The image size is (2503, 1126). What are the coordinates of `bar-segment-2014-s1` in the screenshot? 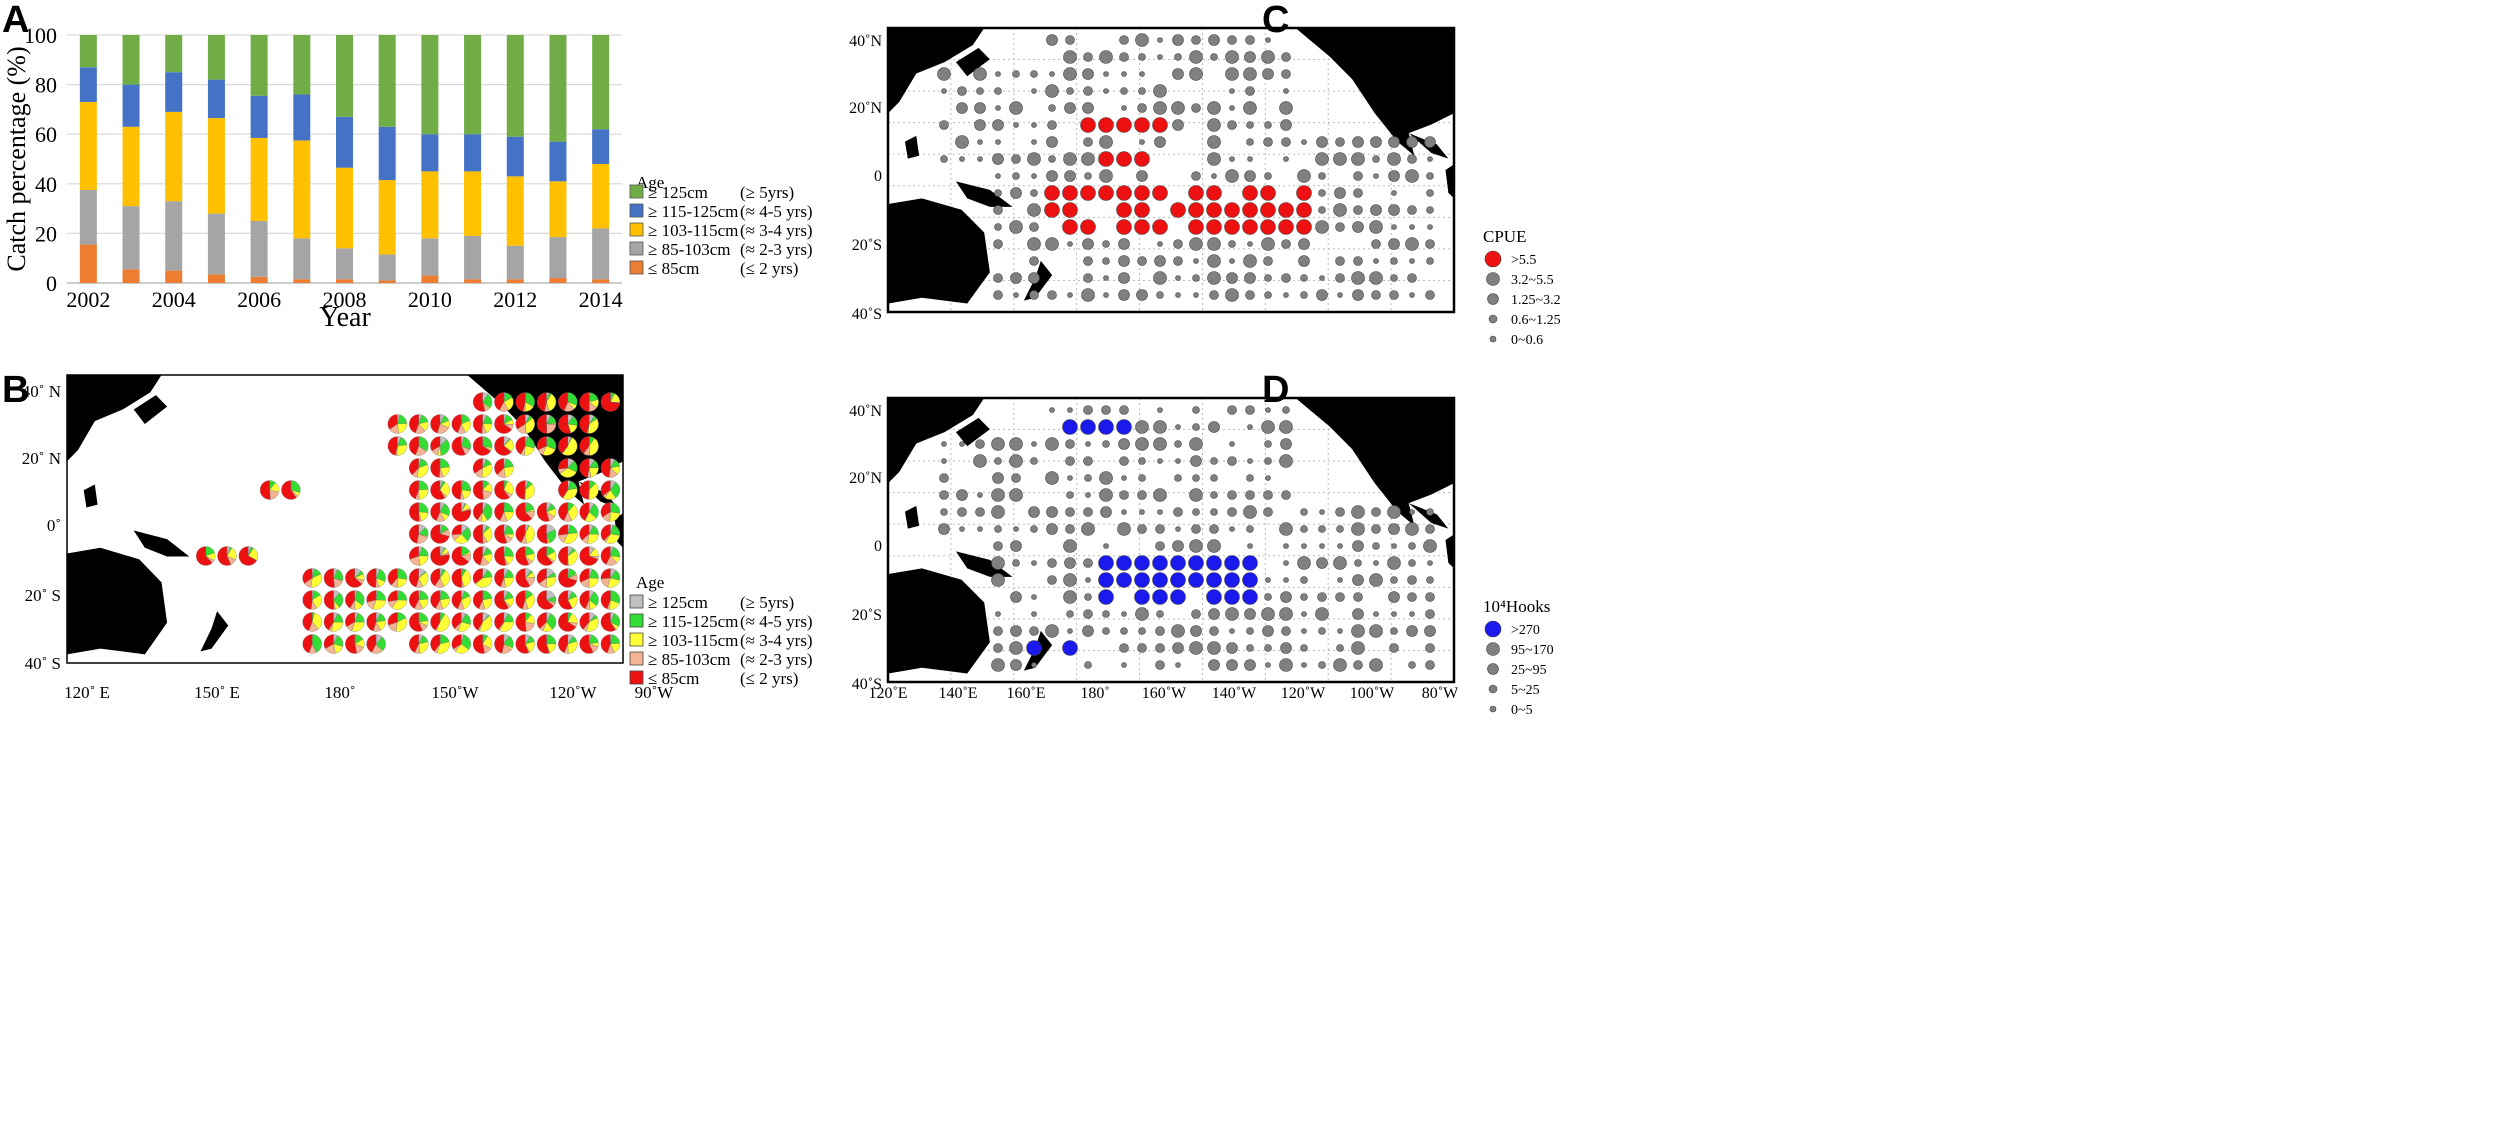 It's located at (601, 254).